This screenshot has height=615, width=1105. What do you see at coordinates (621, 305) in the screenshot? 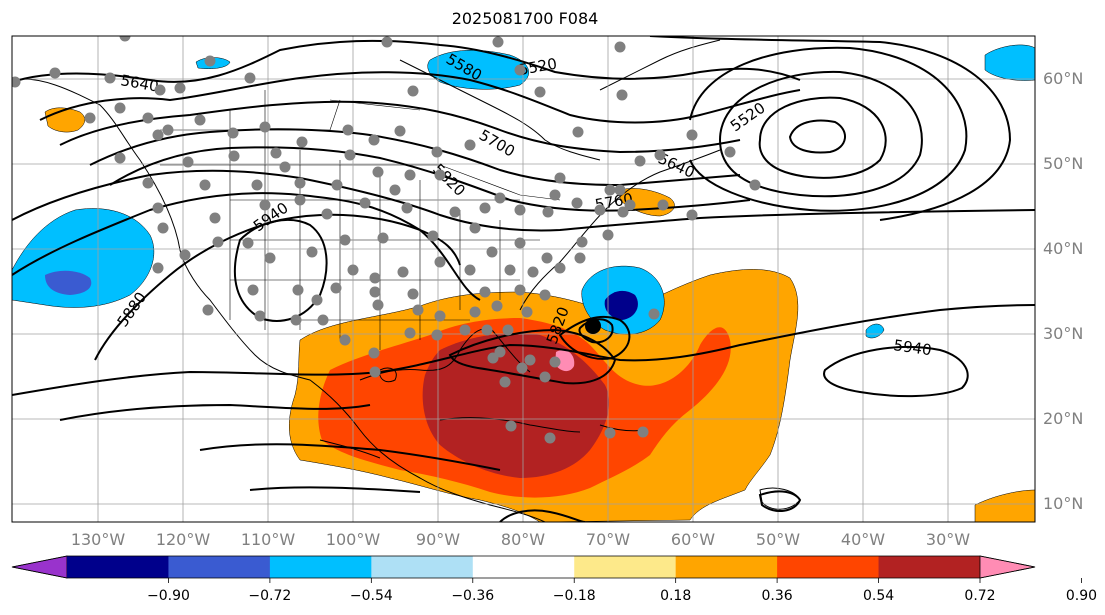
I see `negative-anomaly-darkblue-atlantic` at bounding box center [621, 305].